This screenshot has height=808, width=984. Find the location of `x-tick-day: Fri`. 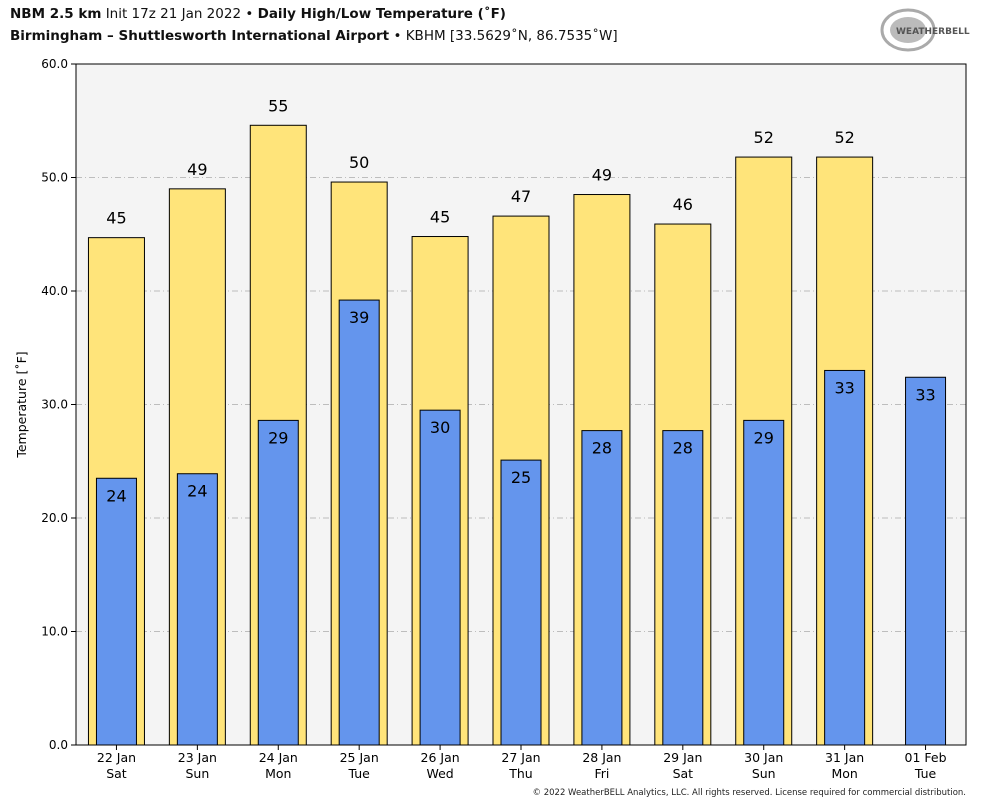

x-tick-day: Fri is located at coordinates (601, 773).